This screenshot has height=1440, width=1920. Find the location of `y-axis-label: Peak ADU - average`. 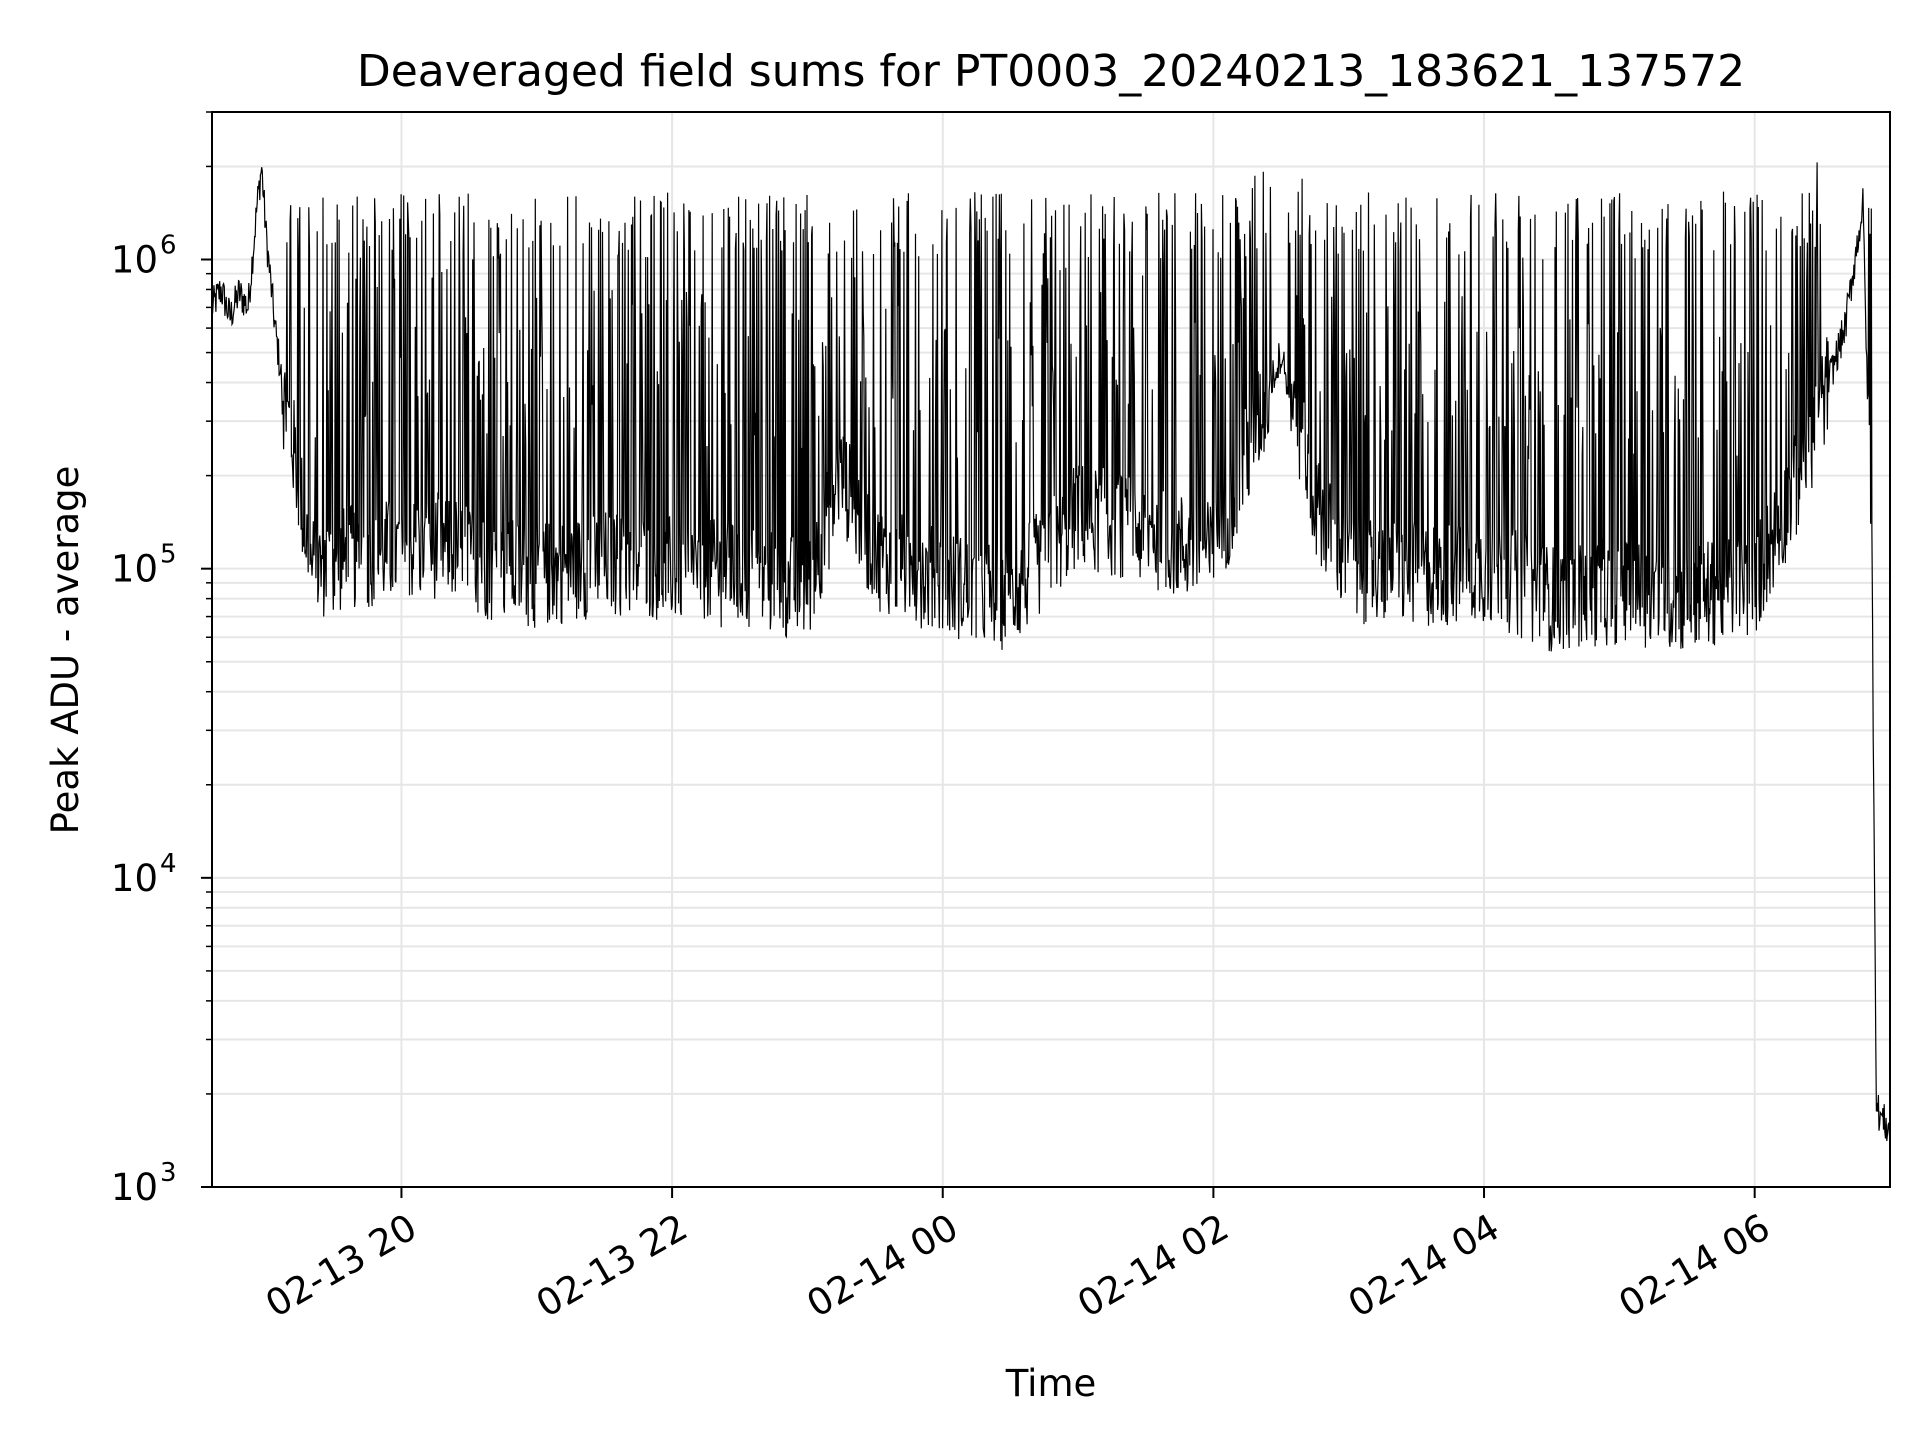

y-axis-label: Peak ADU - average is located at coordinates (65, 650).